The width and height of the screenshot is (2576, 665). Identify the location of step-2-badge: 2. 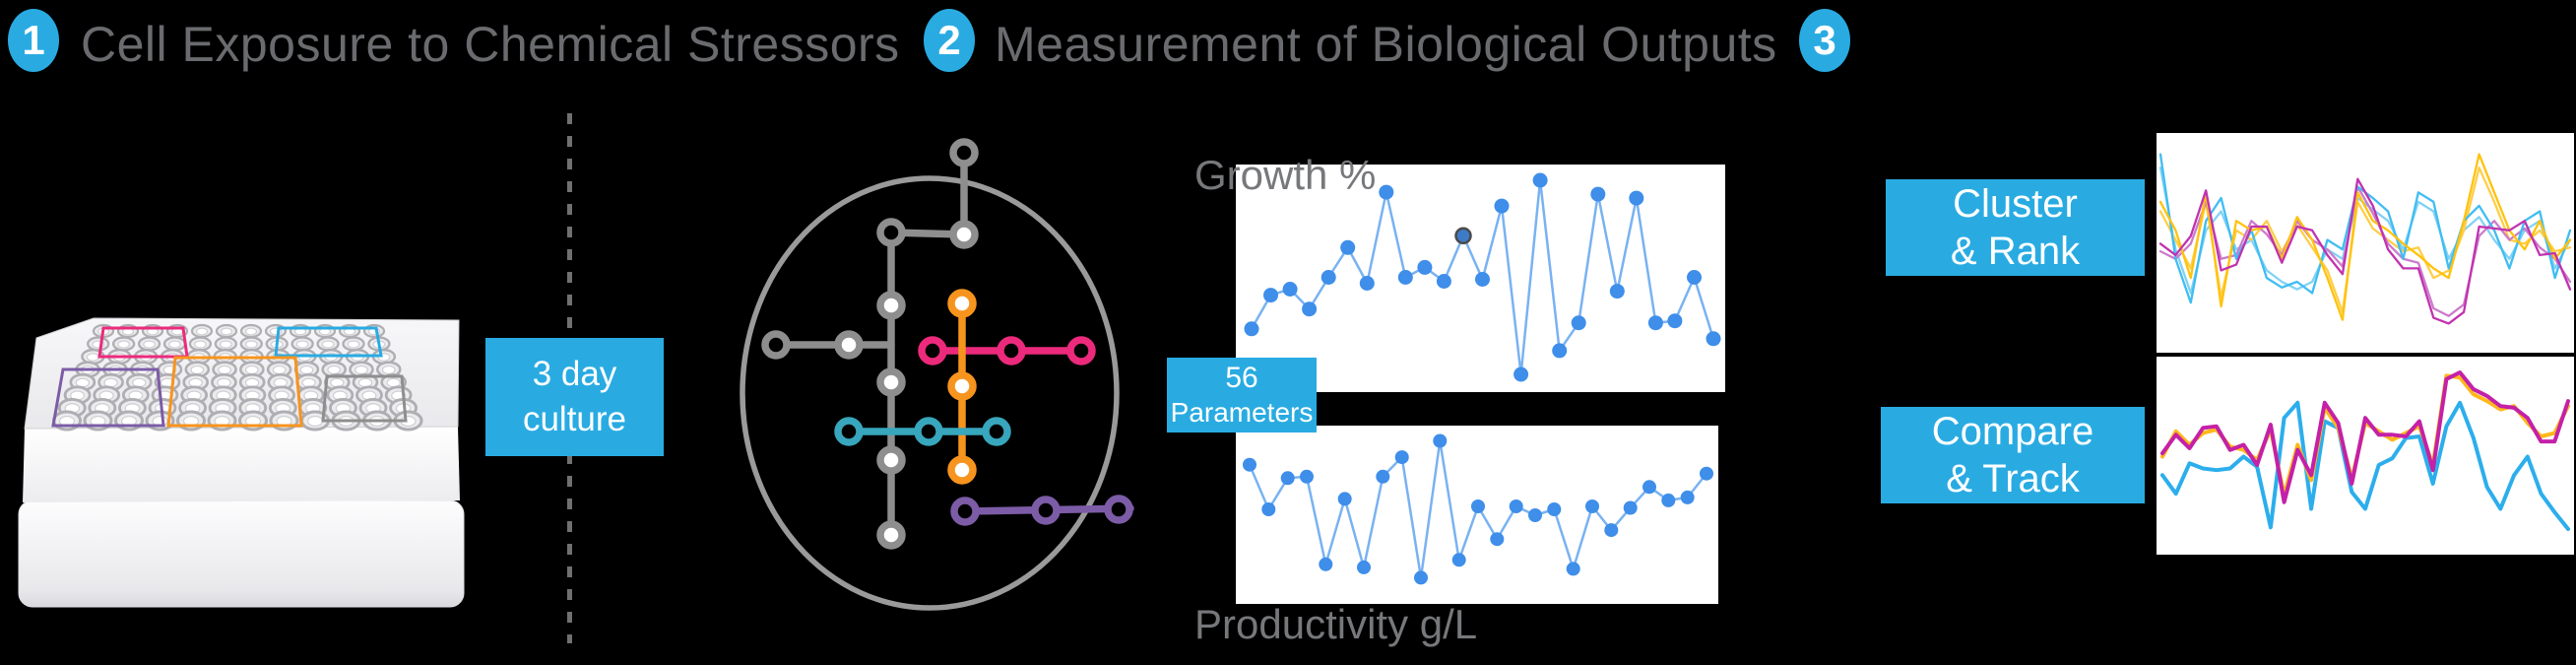
(949, 41).